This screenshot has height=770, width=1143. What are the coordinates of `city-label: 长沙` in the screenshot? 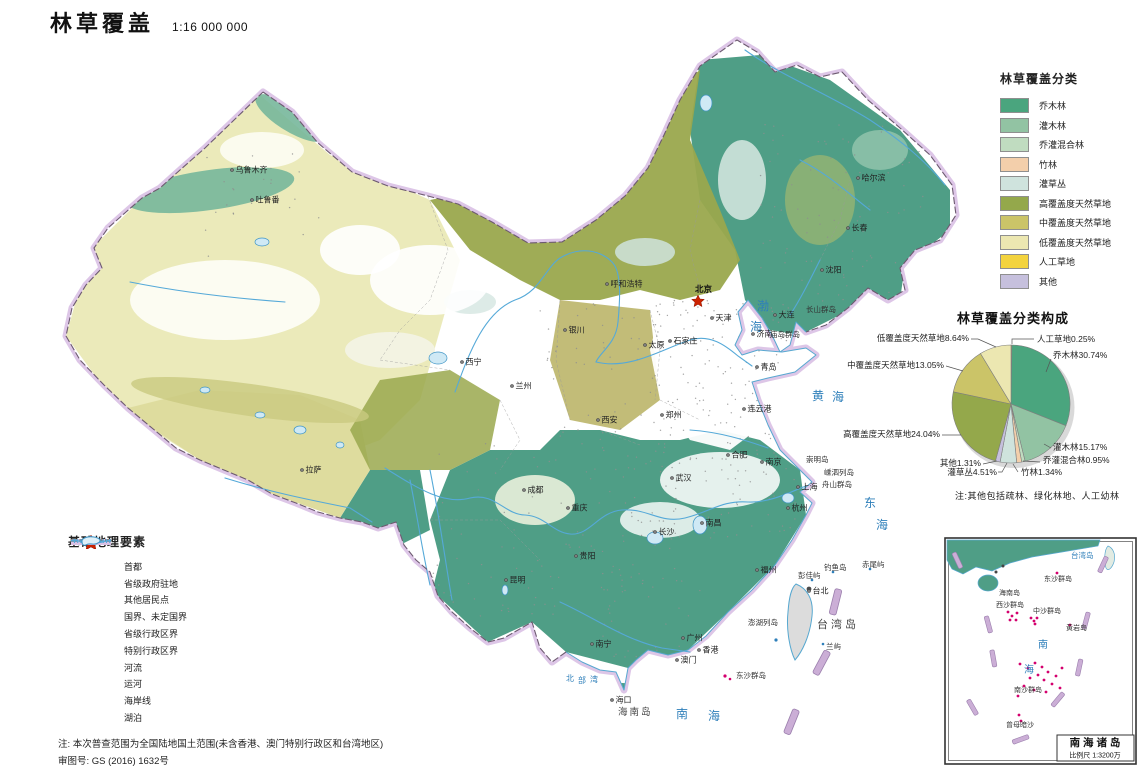 It's located at (667, 532).